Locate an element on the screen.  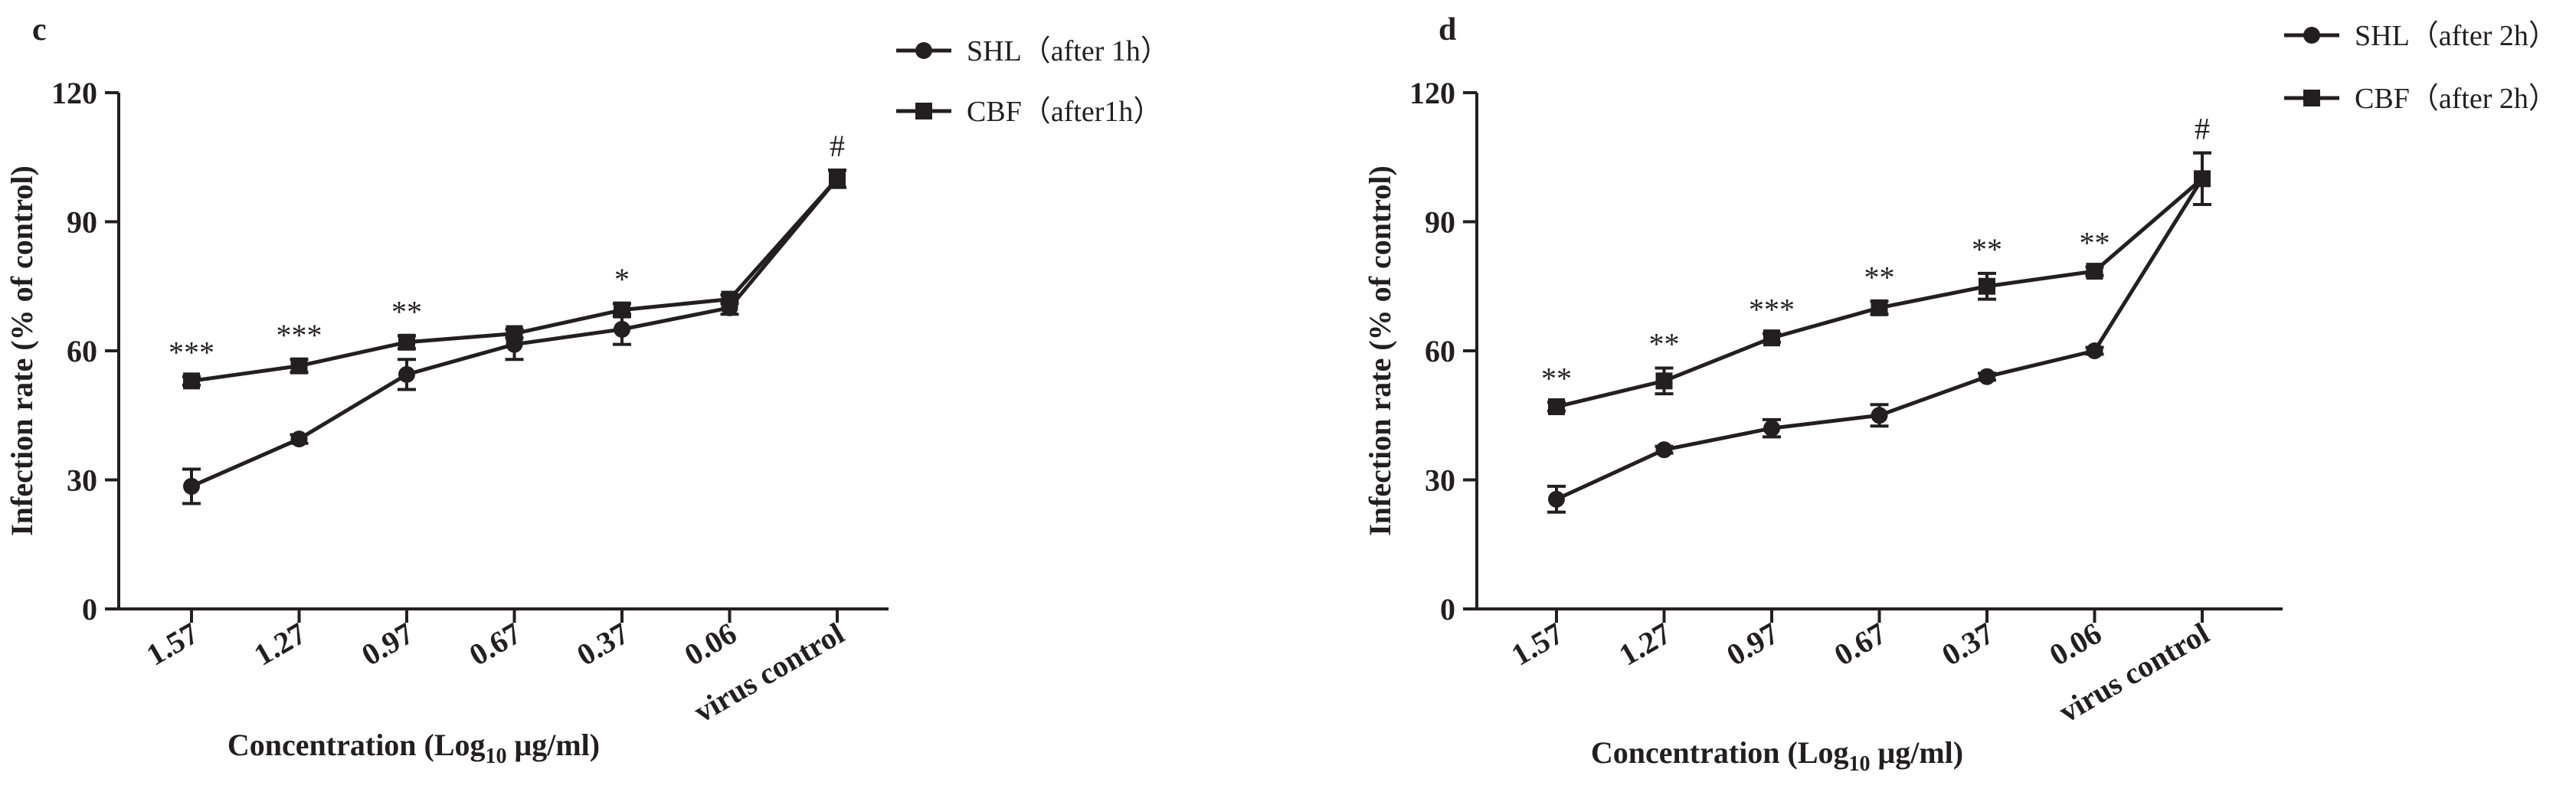
legend-label: CBF（after1h） is located at coordinates (1064, 112).